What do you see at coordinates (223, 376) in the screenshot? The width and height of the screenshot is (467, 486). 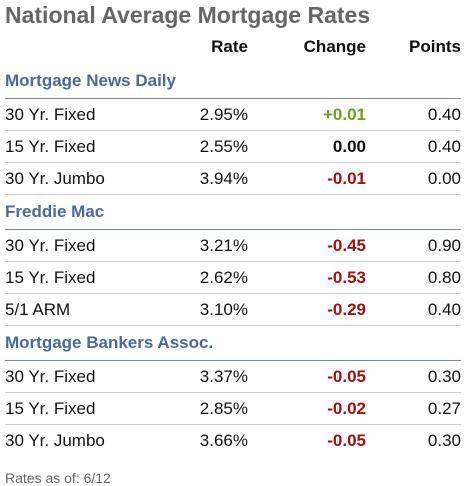 I see `rate-value: 3.37%` at bounding box center [223, 376].